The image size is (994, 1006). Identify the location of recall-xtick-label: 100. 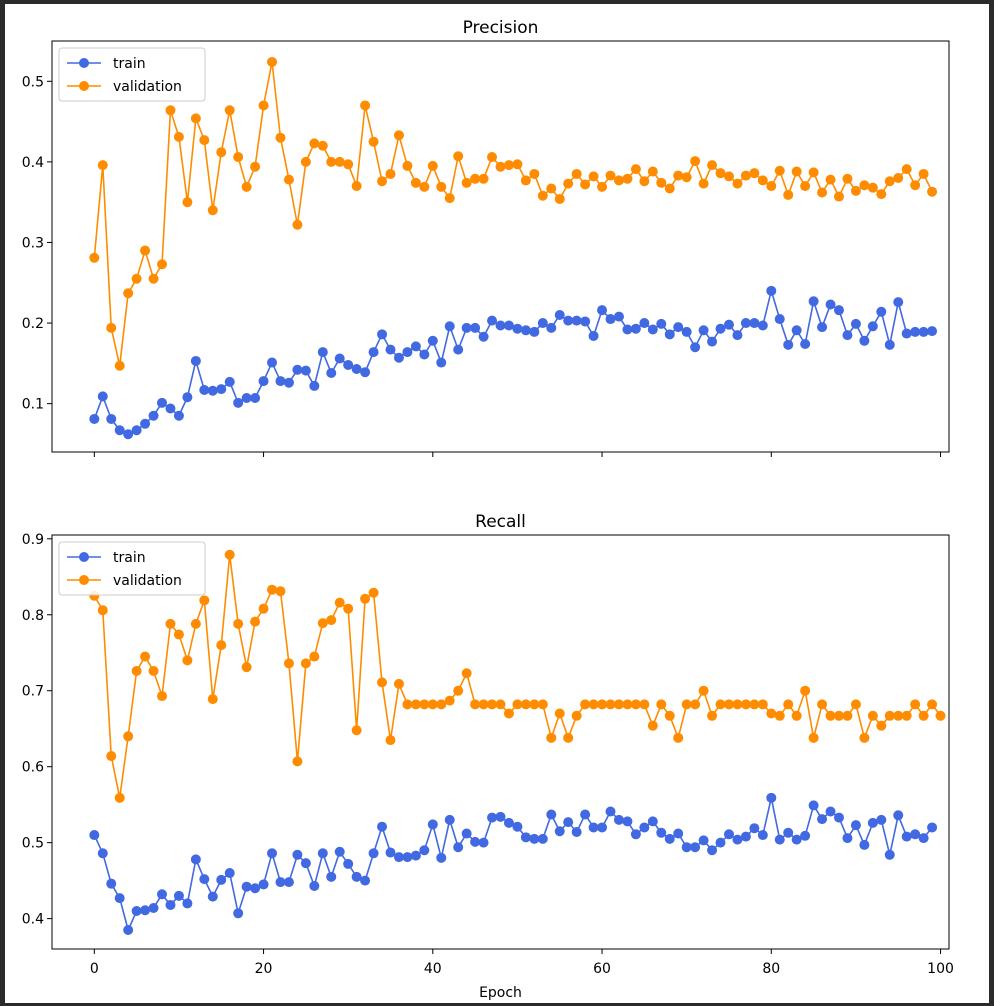
(940, 969).